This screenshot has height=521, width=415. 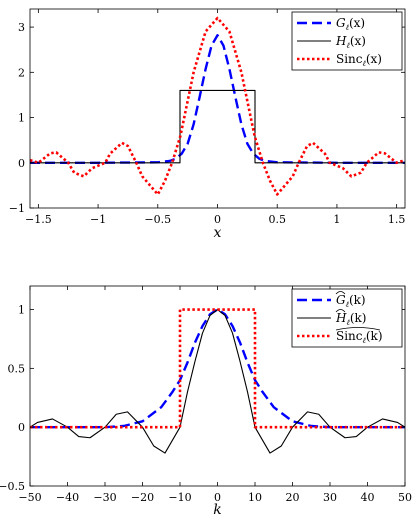 I want to click on x-tick-label: 30, so click(x=330, y=497).